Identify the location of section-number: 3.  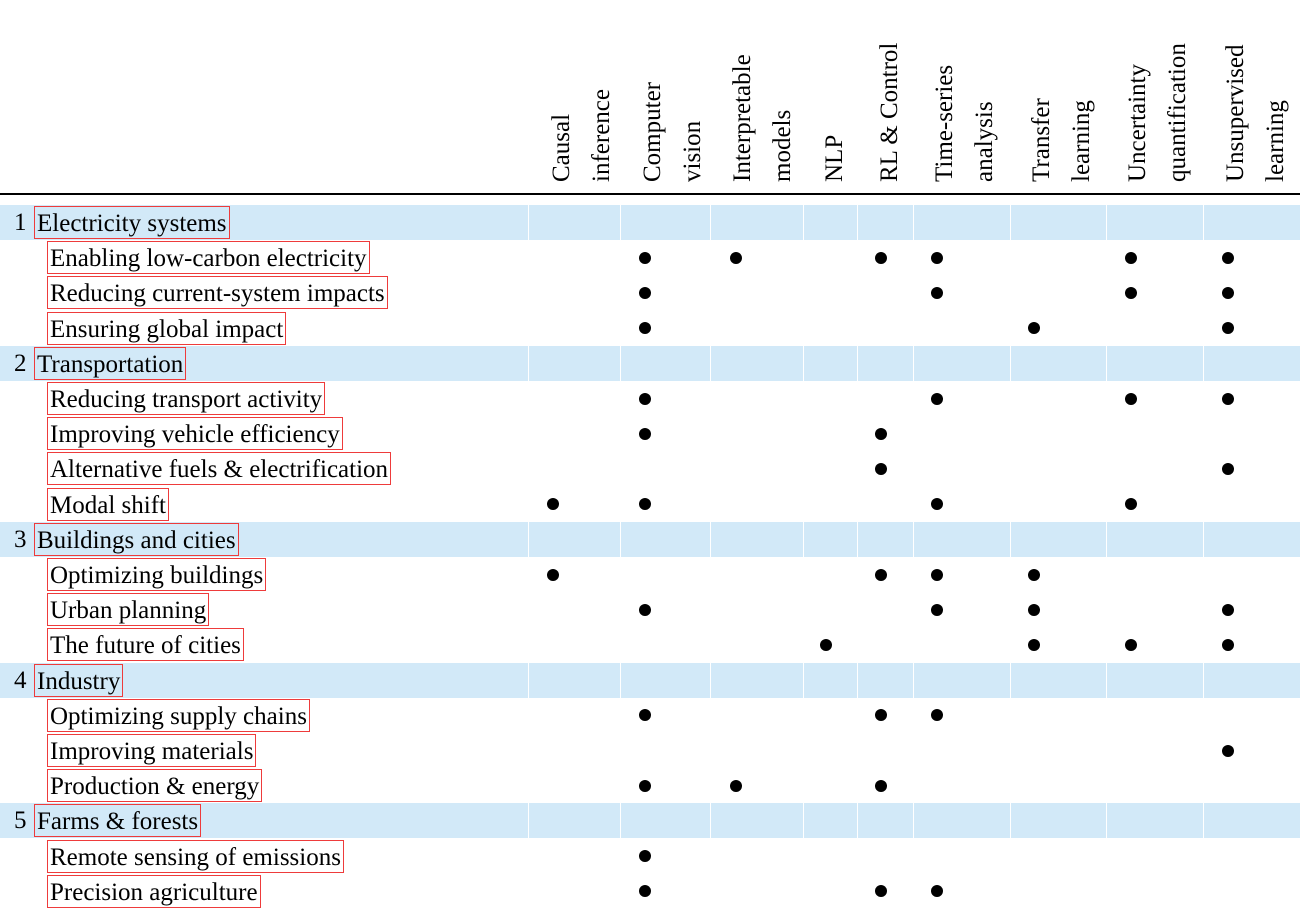
(20, 539).